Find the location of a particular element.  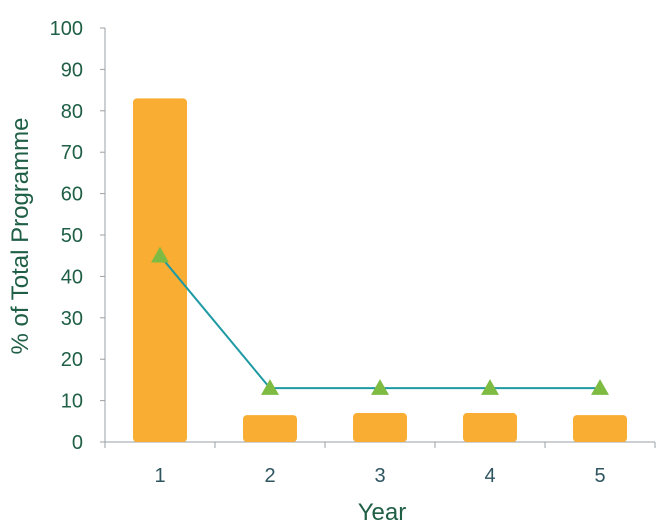

x-tick-label: 4 is located at coordinates (489, 476).